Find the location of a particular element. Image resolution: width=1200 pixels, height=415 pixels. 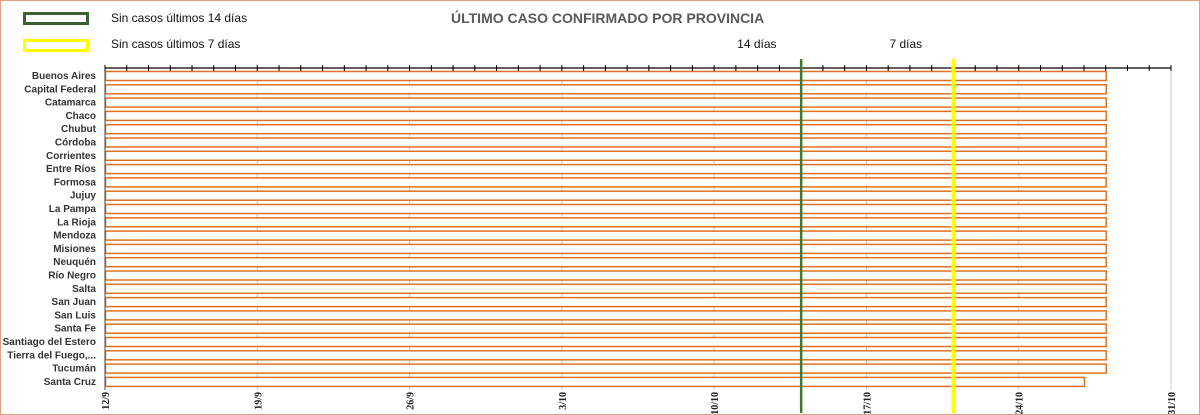

reference-line-label: 14 días is located at coordinates (756, 44).